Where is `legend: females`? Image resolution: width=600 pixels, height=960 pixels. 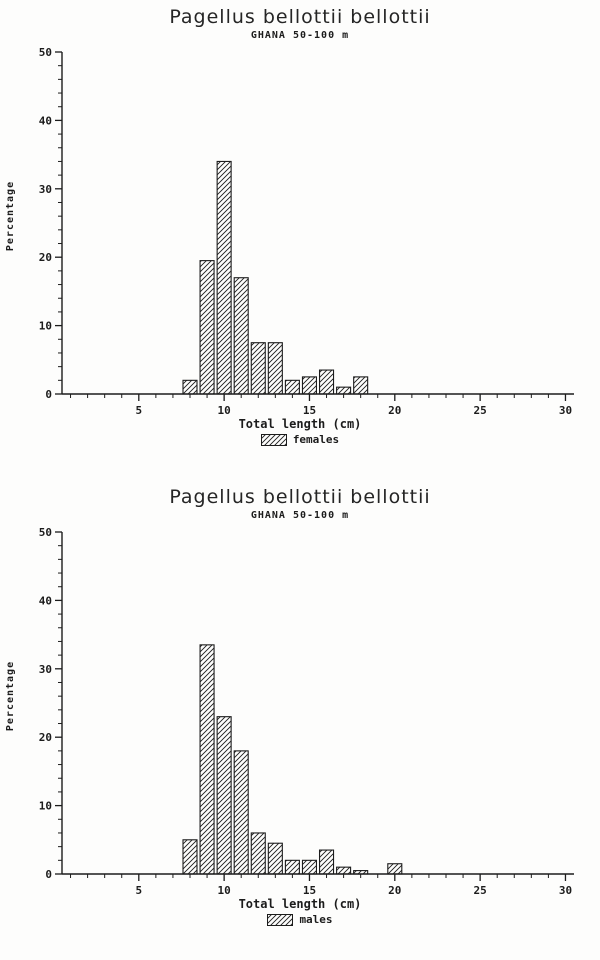 legend: females is located at coordinates (300, 439).